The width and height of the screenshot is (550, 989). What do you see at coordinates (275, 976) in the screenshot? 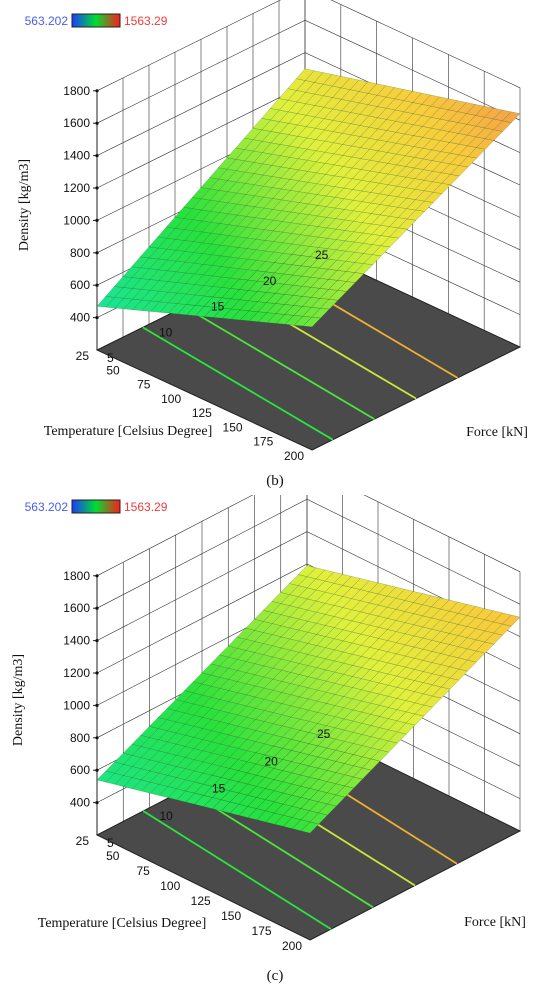
I see `panel-caption: (c)` at bounding box center [275, 976].